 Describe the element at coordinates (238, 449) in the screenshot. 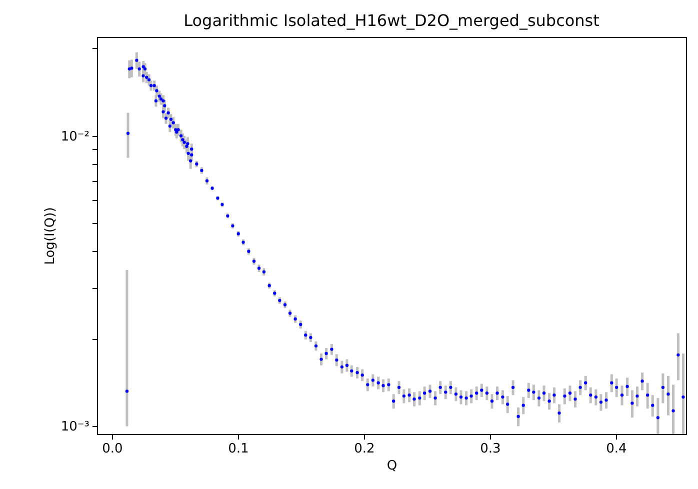

I see `x-tick-label: 0.1` at that location.